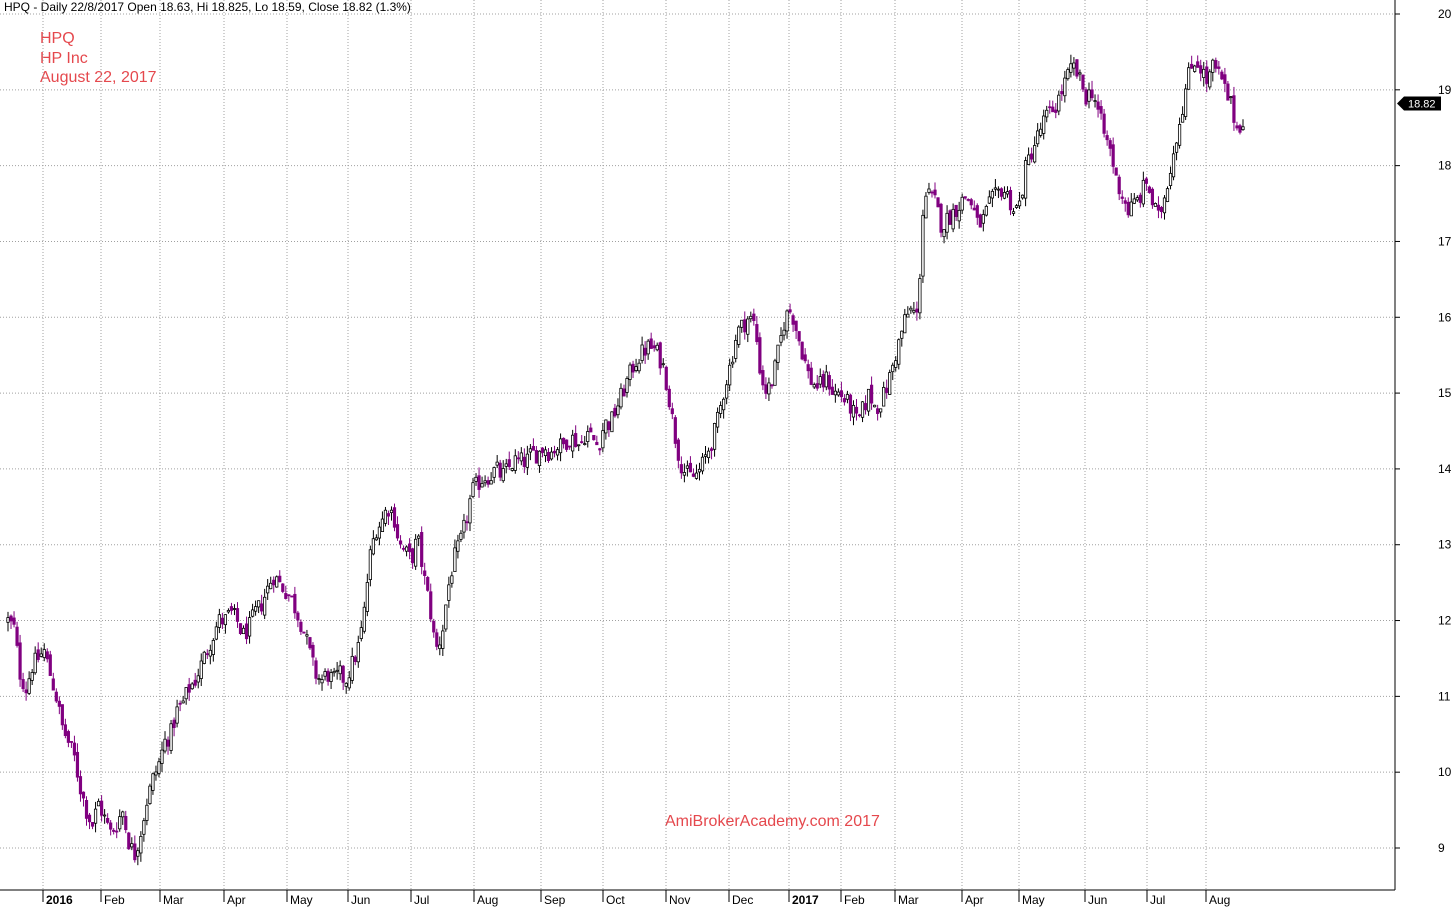  I want to click on last-price-label: 18.82, so click(1422, 104).